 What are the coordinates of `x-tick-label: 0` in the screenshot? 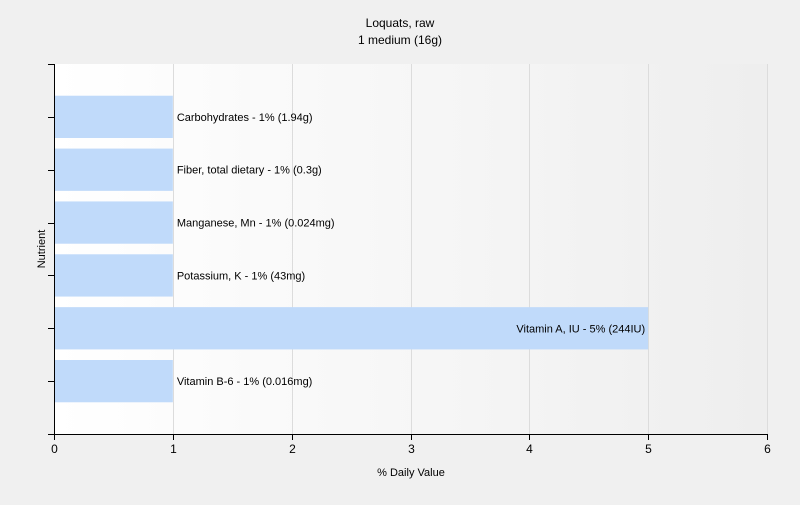 It's located at (54, 449).